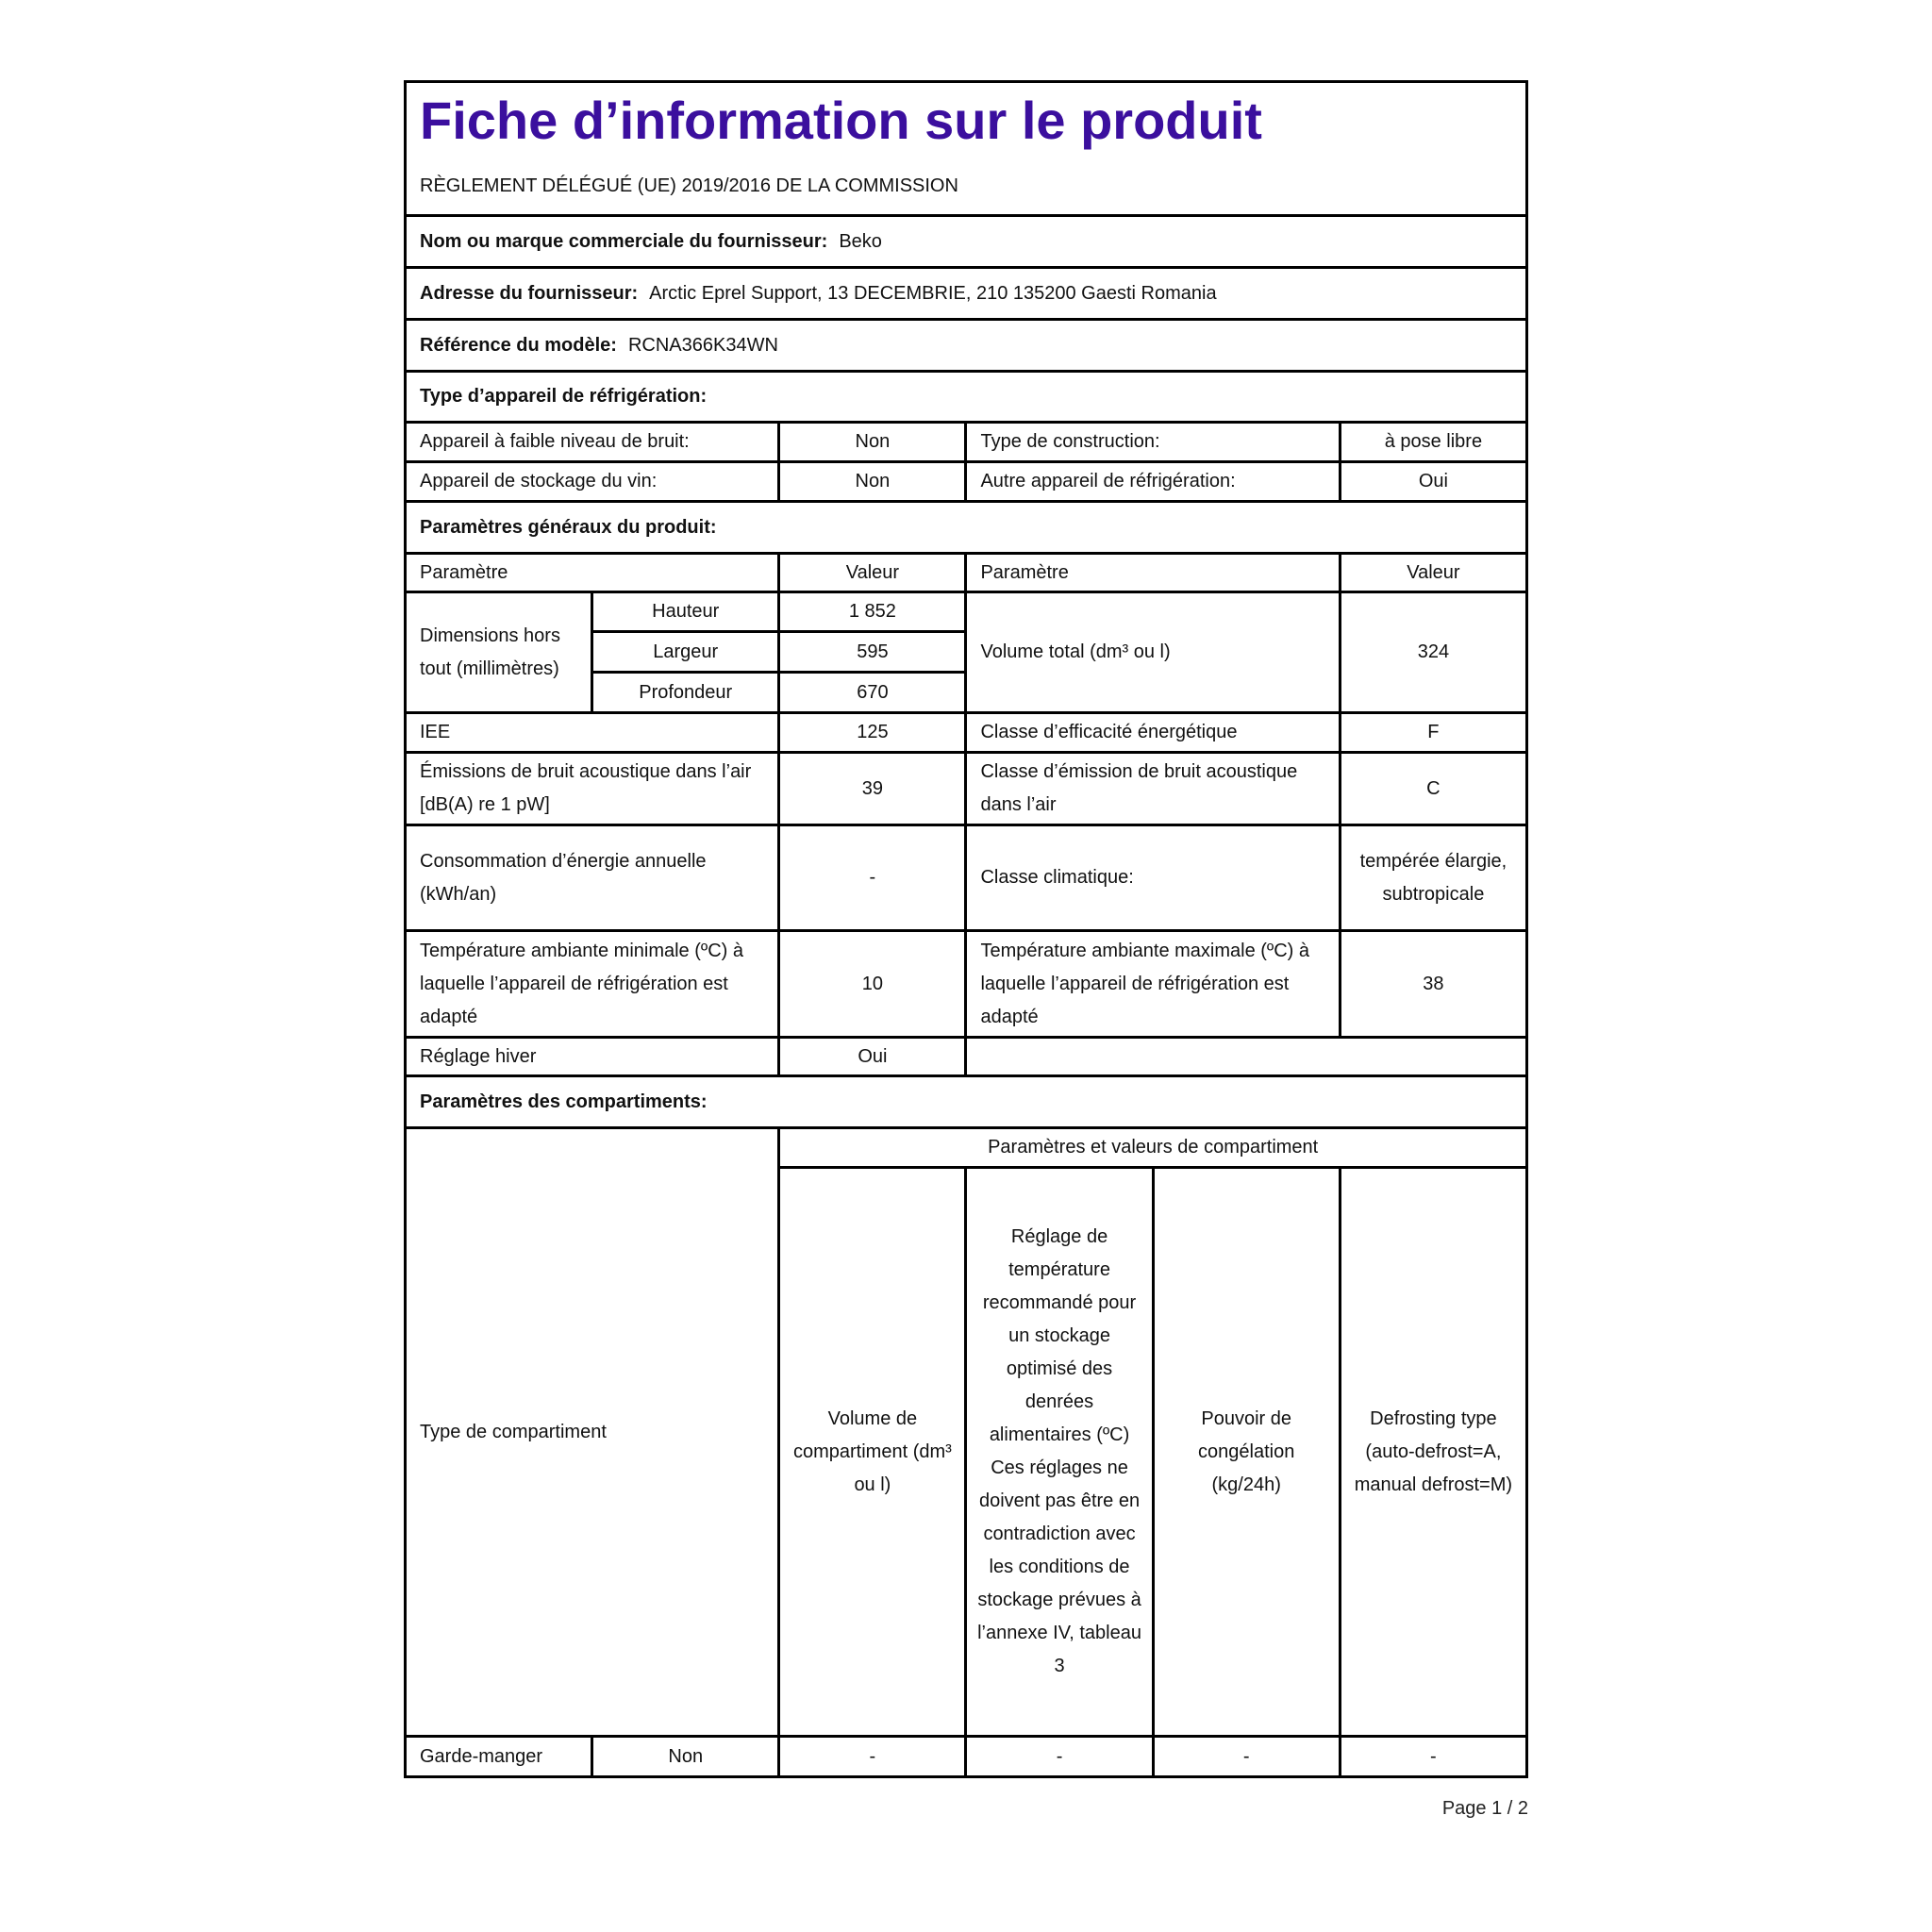 Image resolution: width=1932 pixels, height=1932 pixels. What do you see at coordinates (1434, 984) in the screenshot?
I see `max-temp-value: 38` at bounding box center [1434, 984].